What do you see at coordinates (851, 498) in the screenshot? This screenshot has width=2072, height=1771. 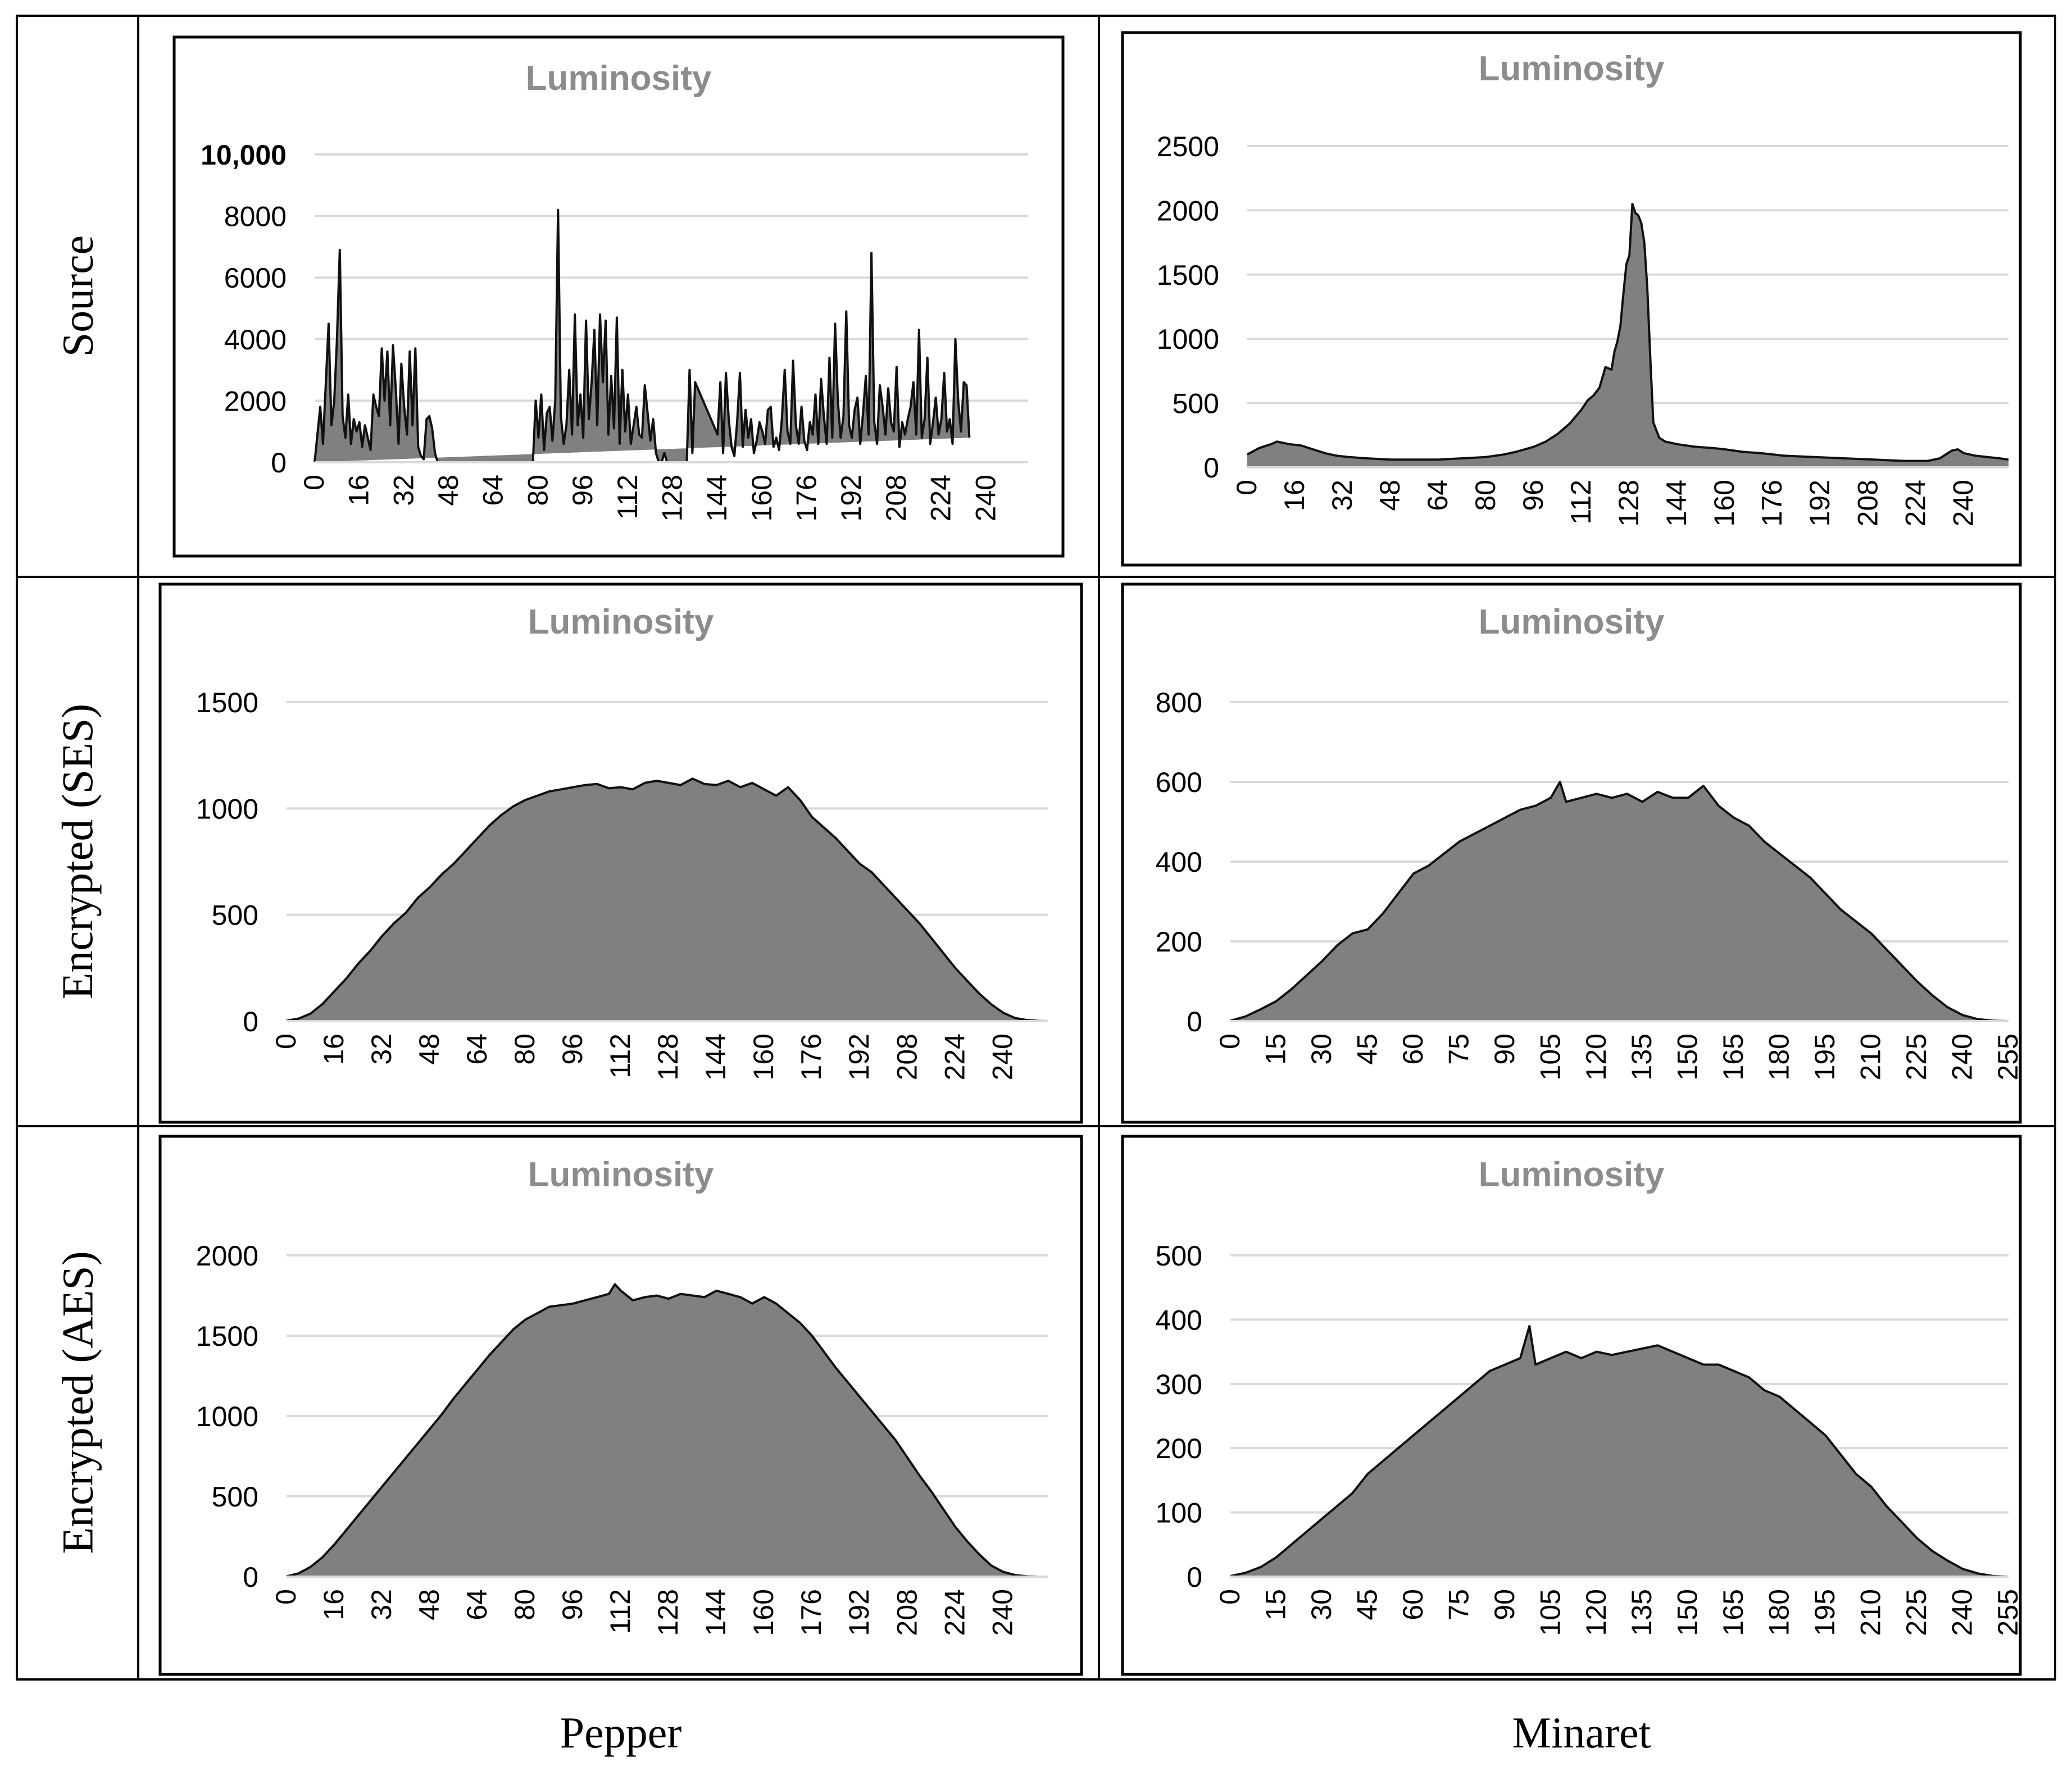 I see `x-tick-label: 192` at bounding box center [851, 498].